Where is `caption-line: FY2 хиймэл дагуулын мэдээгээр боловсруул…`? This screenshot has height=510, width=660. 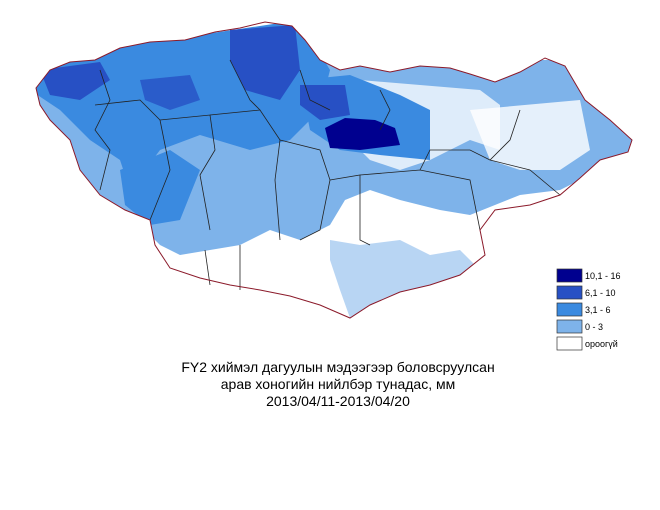
caption-line: FY2 хиймэл дагуулын мэдээгээр боловсруул… is located at coordinates (337, 367).